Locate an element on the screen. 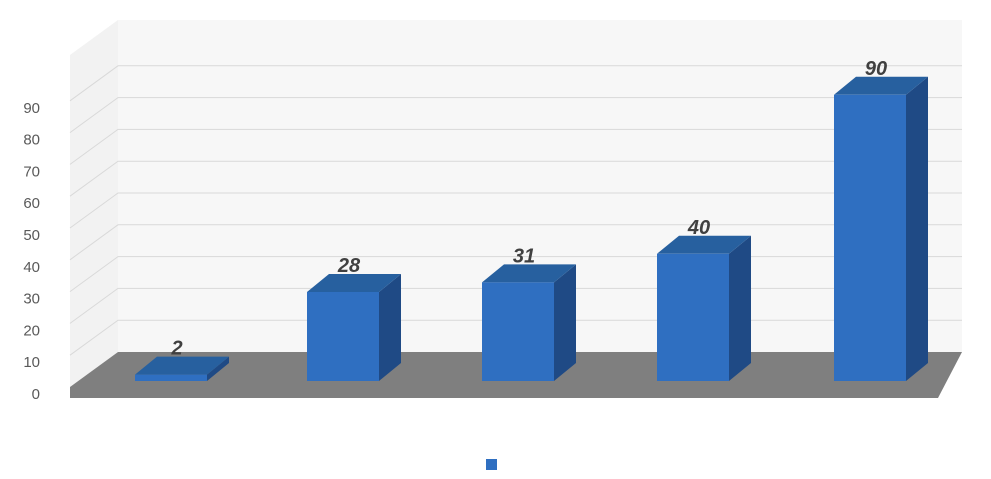 The height and width of the screenshot is (479, 991). y-tick-label: 80 is located at coordinates (31, 140).